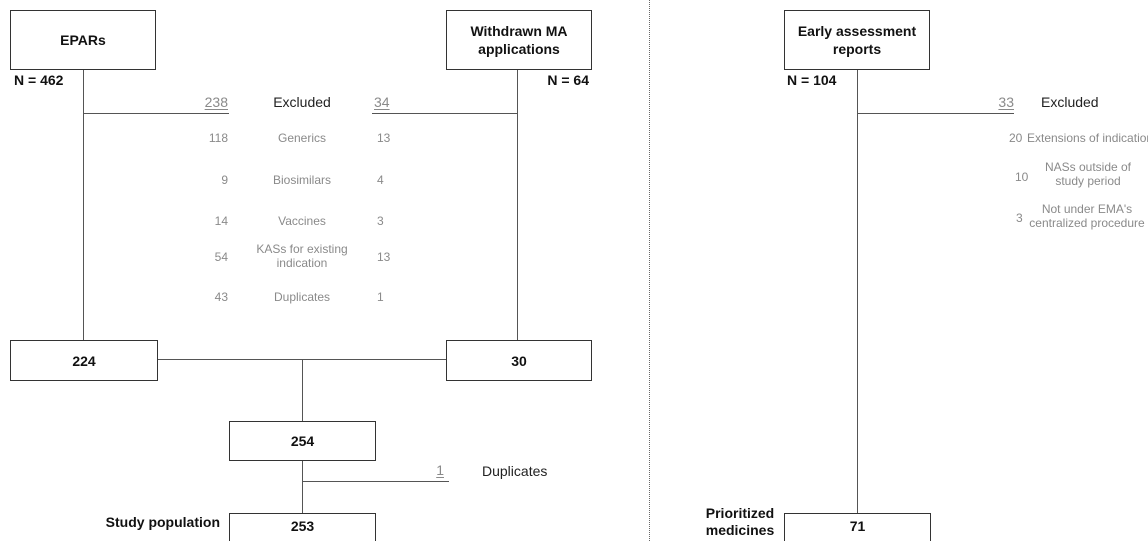  What do you see at coordinates (382, 102) in the screenshot?
I see `withdrawn-excluded-total: 34` at bounding box center [382, 102].